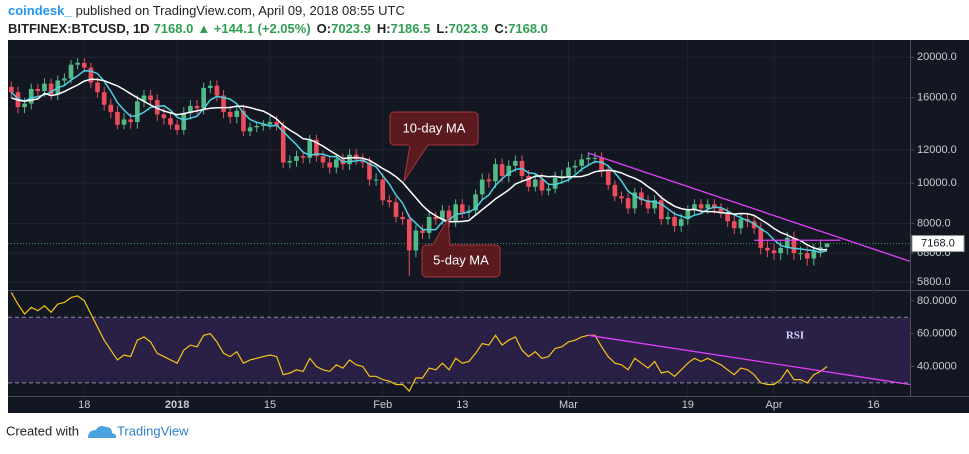 The image size is (969, 454). What do you see at coordinates (459, 350) in the screenshot?
I see `rsi-band` at bounding box center [459, 350].